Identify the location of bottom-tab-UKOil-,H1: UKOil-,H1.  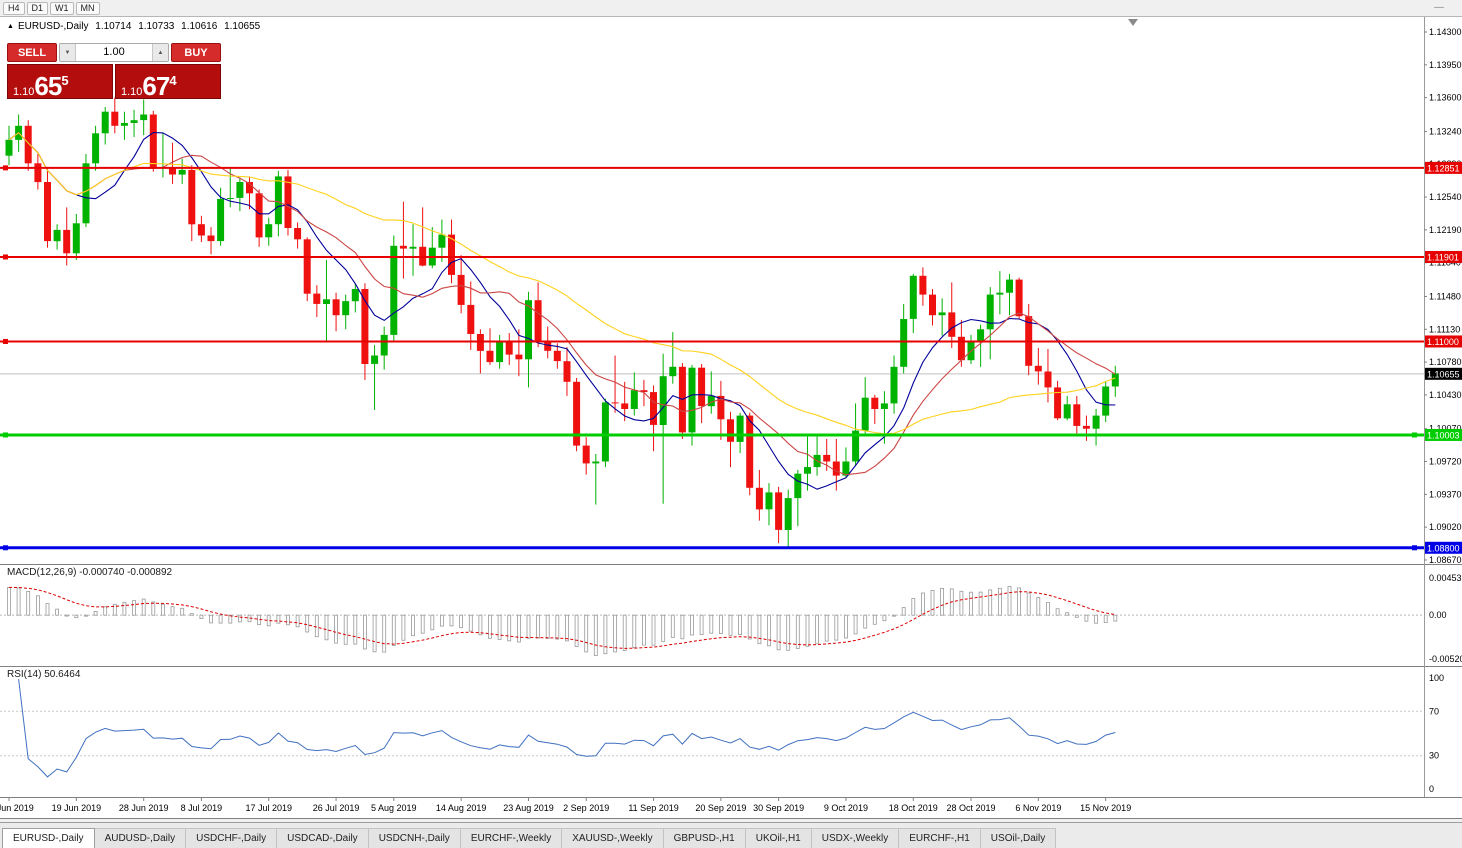
(778, 838).